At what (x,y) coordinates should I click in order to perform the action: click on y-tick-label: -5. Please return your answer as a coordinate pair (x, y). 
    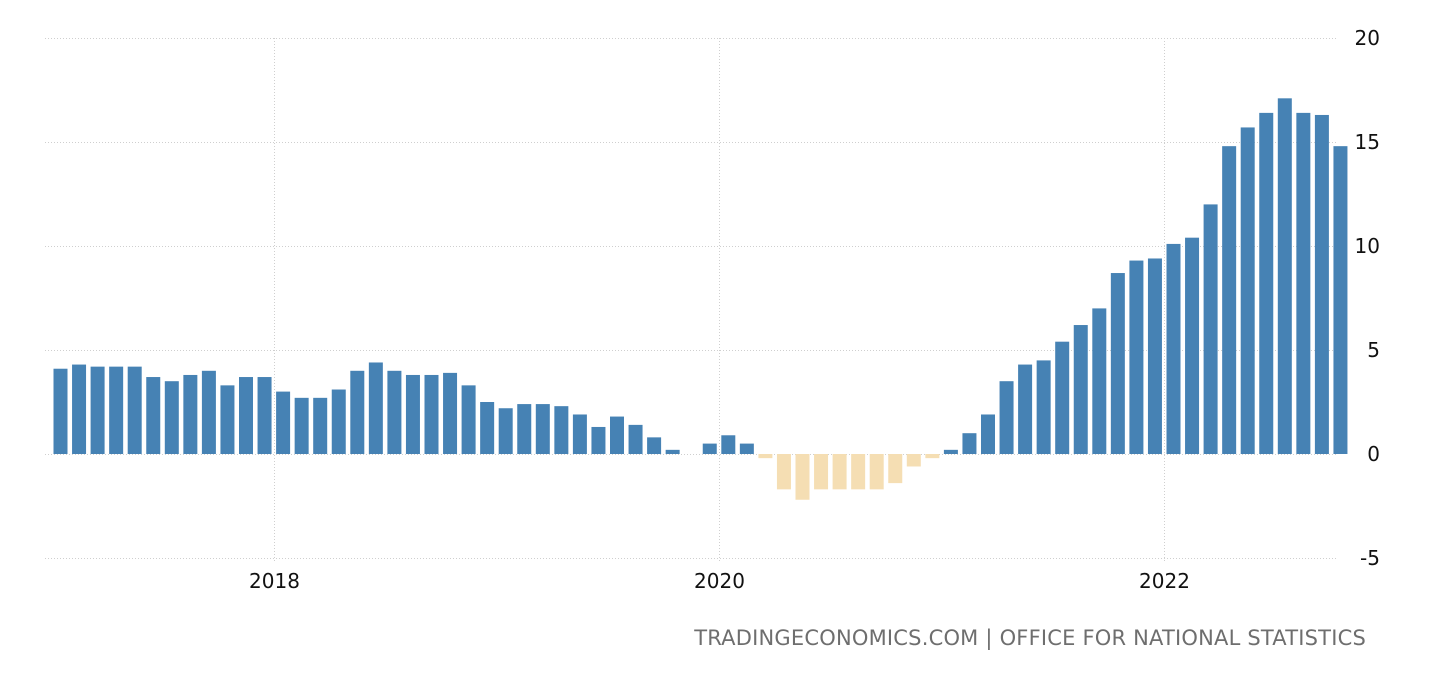
    Looking at the image, I should click on (1370, 558).